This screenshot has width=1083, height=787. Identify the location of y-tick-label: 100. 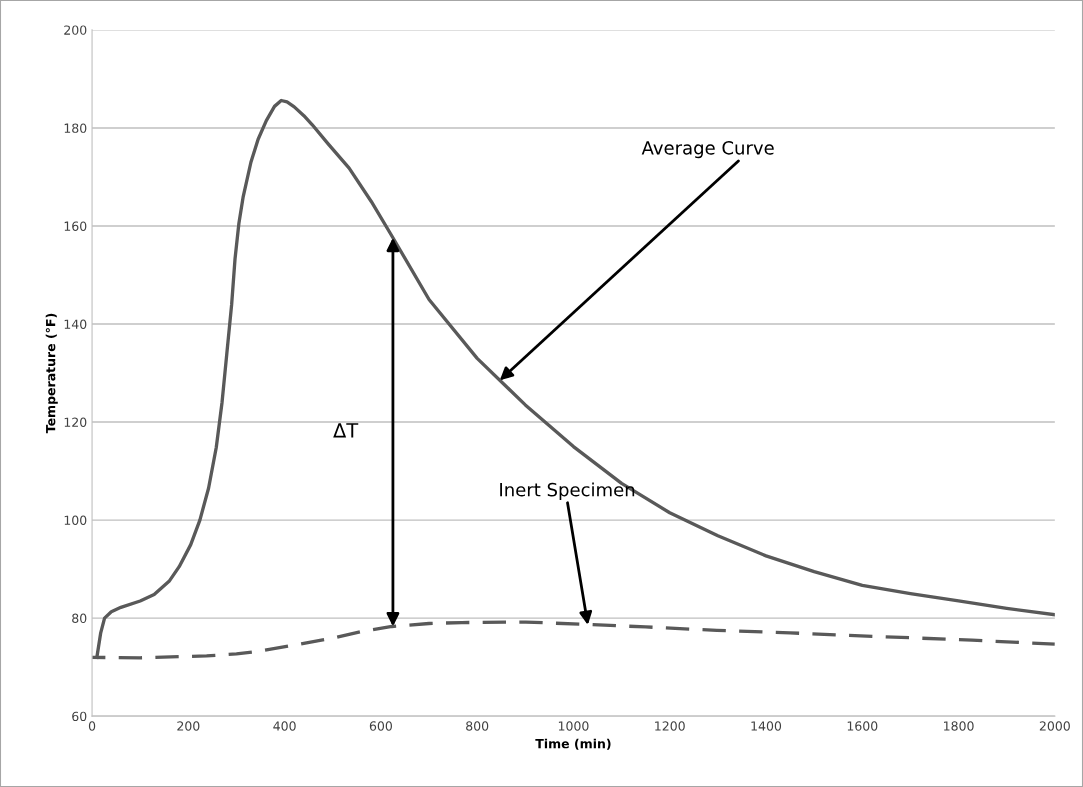
(75, 520).